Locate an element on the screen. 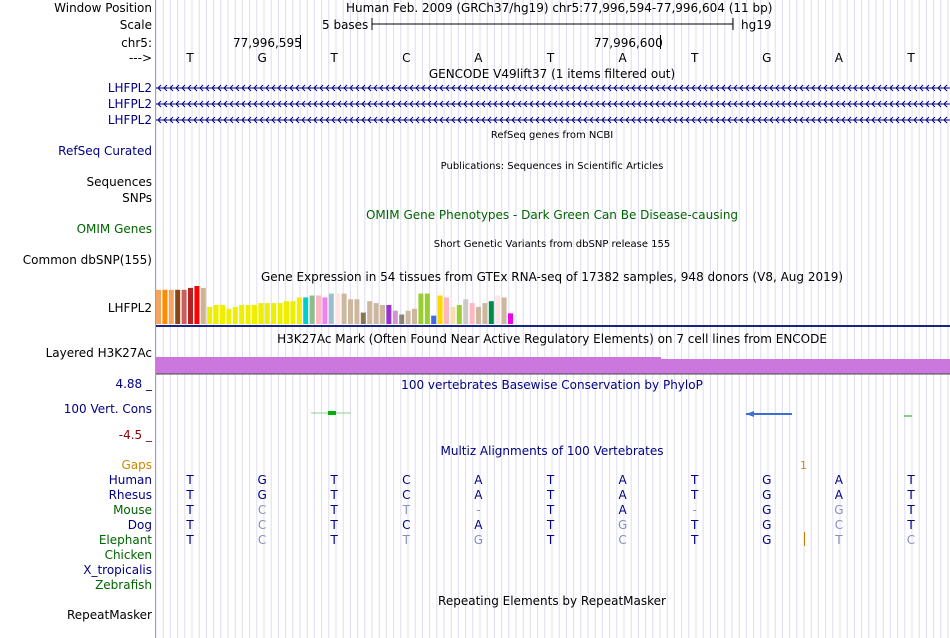 This screenshot has height=638, width=950. phylop-track is located at coordinates (553, 413).